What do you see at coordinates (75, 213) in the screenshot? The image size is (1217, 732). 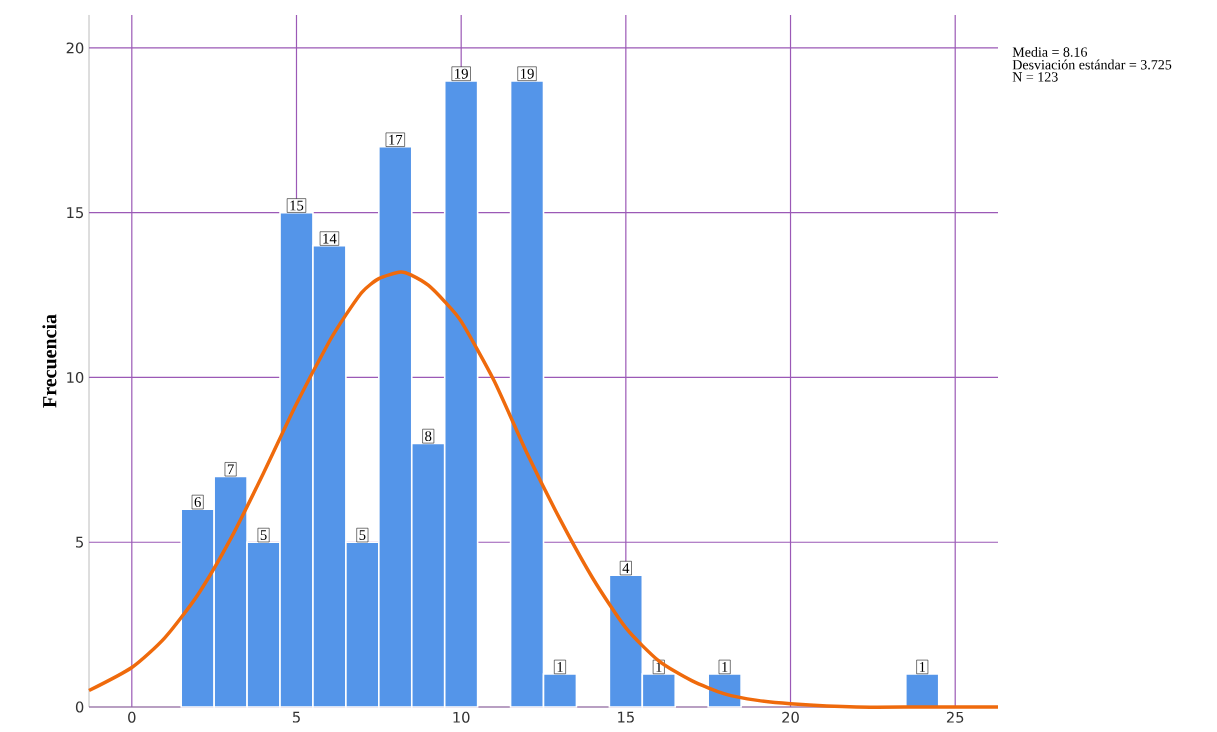 I see `y-tick-label: 15` at bounding box center [75, 213].